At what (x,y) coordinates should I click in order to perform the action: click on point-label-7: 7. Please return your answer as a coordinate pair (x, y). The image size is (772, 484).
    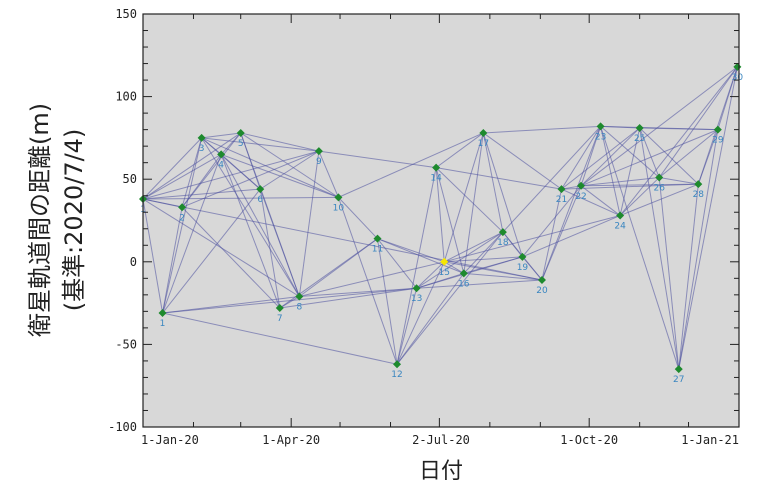
    Looking at the image, I should click on (280, 319).